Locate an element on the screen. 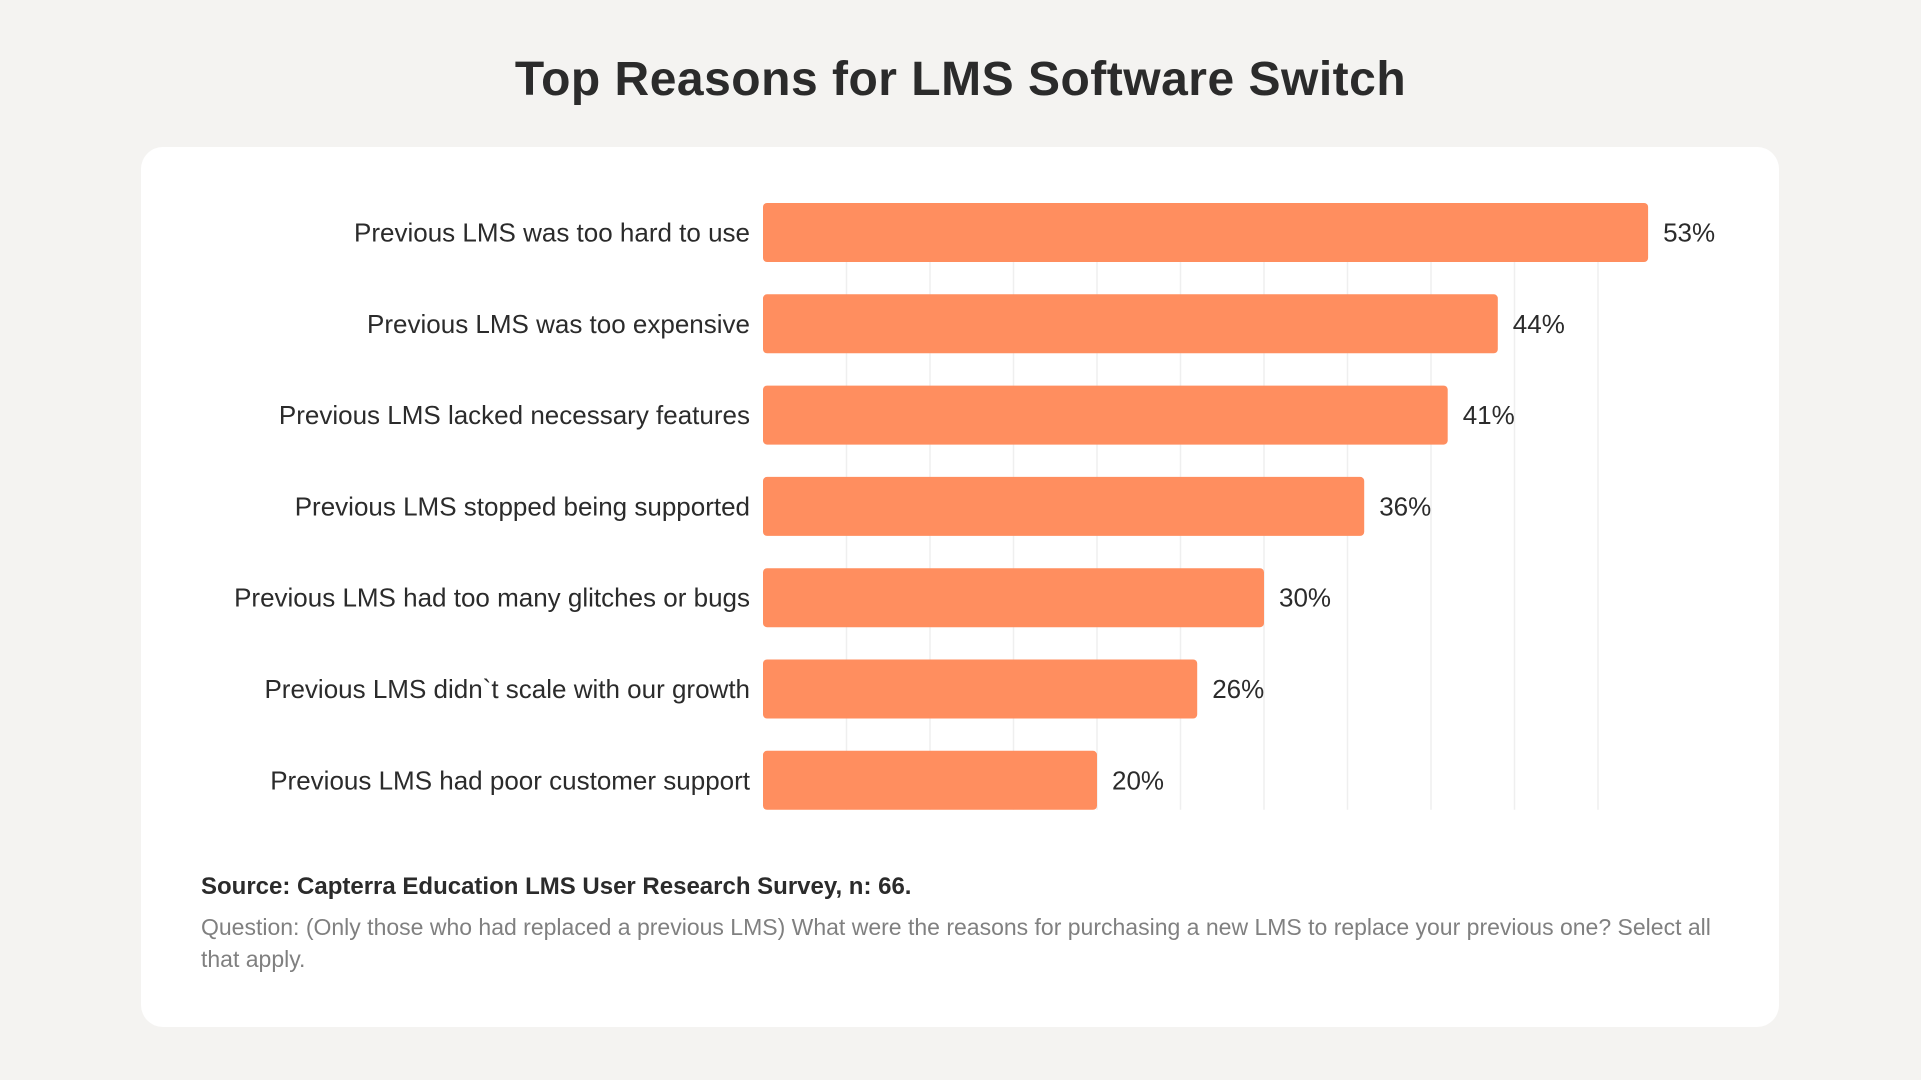  category-label: Previous LMS had poor customer support is located at coordinates (510, 780).